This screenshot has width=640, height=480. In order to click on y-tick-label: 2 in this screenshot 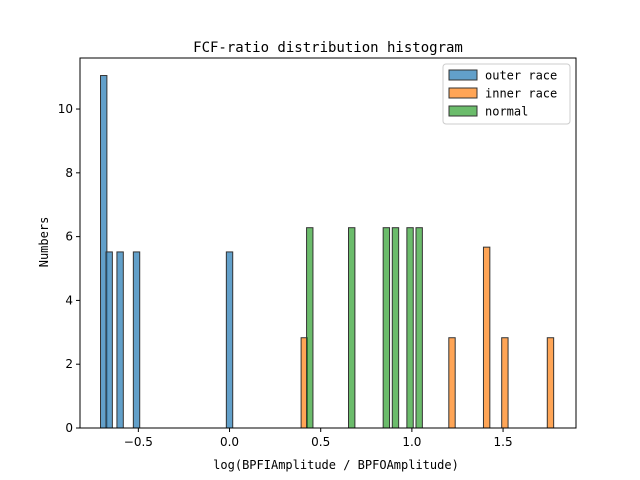, I will do `click(69, 364)`.